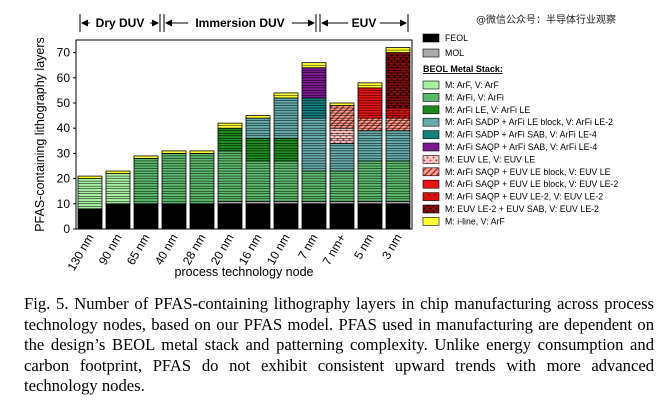 The width and height of the screenshot is (672, 409). I want to click on group-dry-duv: Dry DUV, so click(120, 23).